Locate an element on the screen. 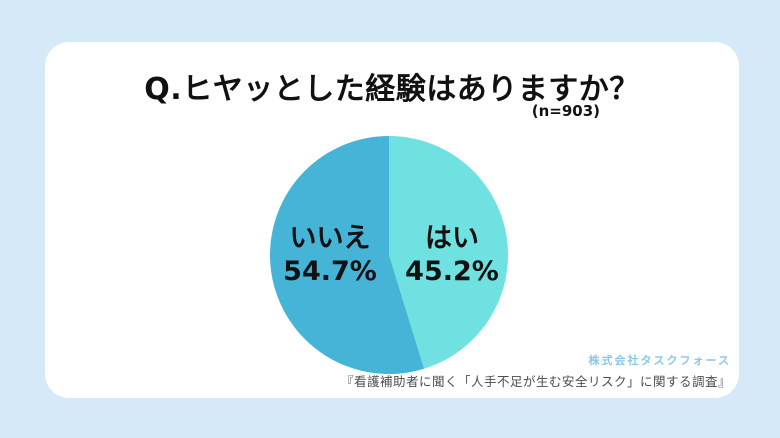 Image resolution: width=780 pixels, height=438 pixels. pie-label-no-value: 54.7% is located at coordinates (330, 271).